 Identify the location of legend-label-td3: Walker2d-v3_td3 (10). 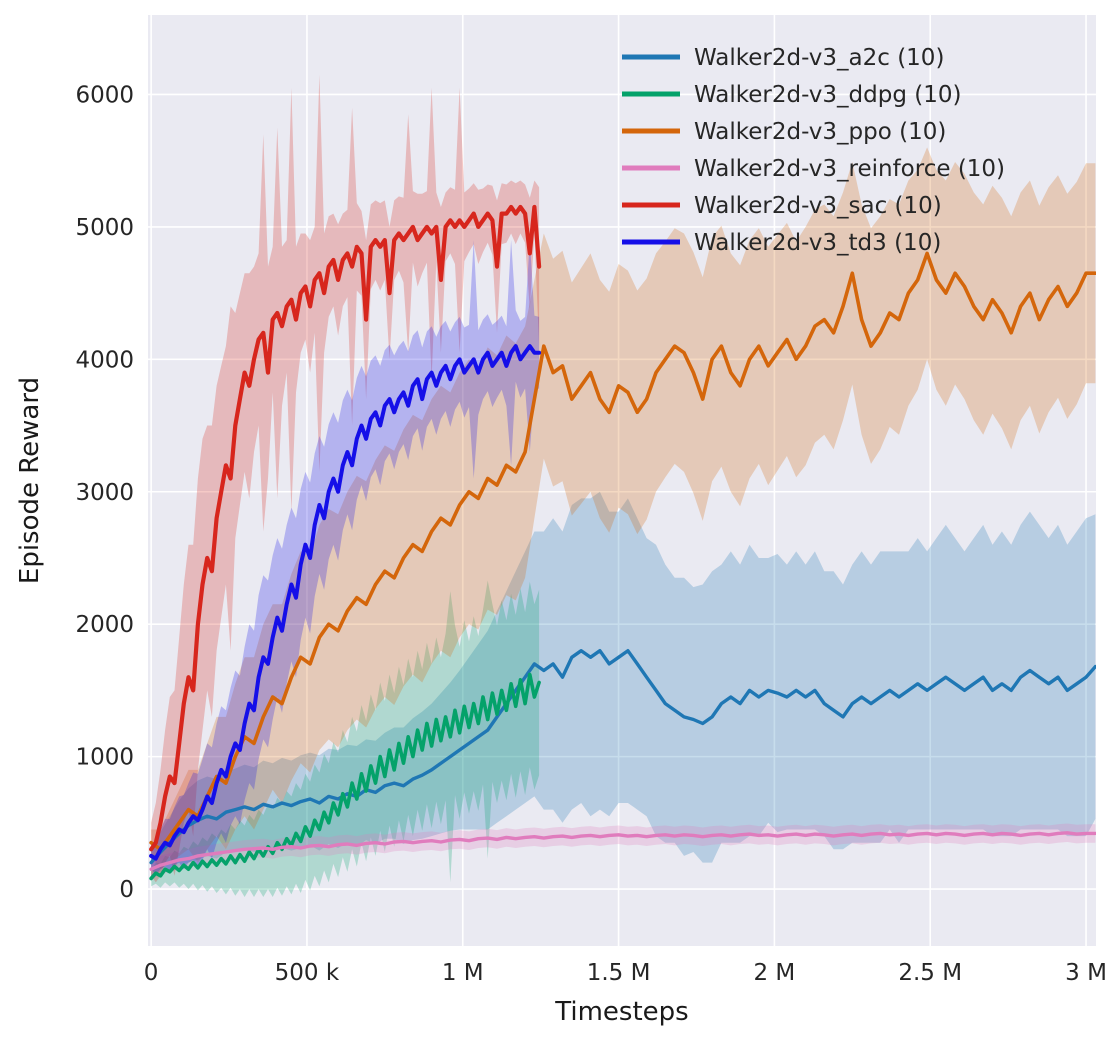
(817, 243).